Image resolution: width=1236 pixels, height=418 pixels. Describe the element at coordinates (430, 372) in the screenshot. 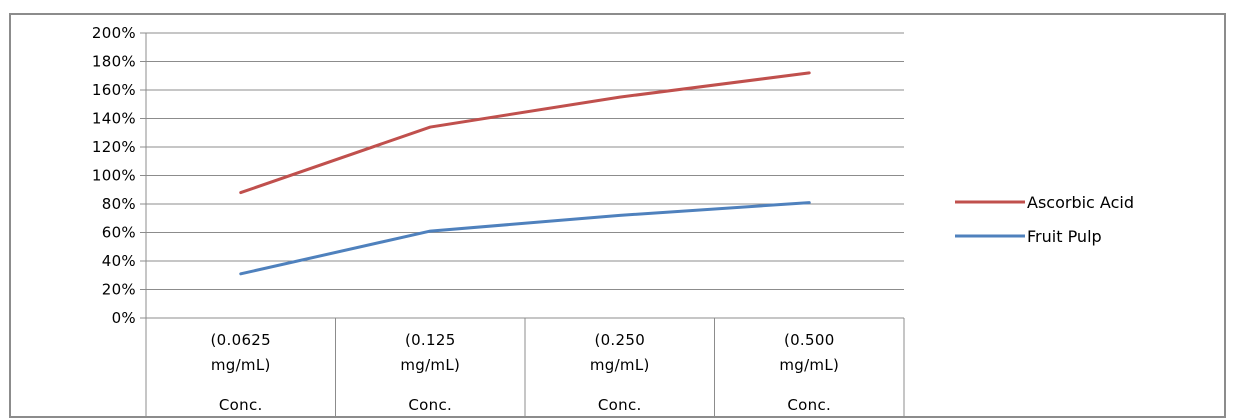

I see `x-tick-label: (0.125 mg/mL) Conc.` at that location.